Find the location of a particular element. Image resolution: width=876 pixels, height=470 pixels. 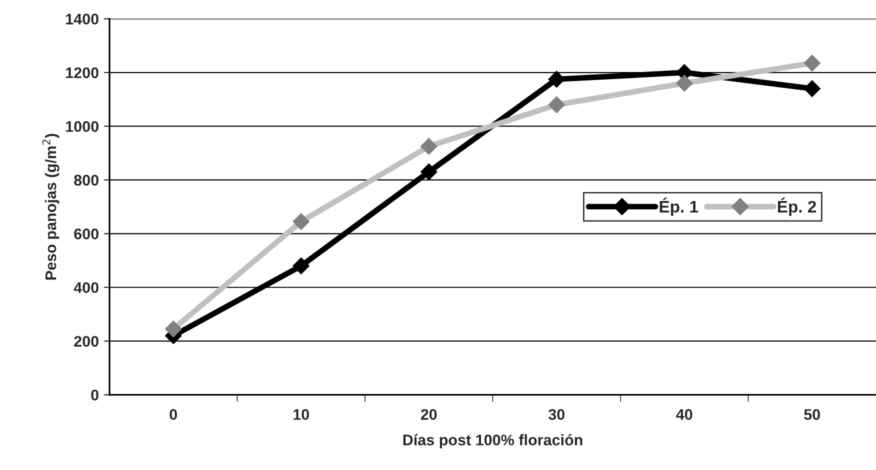

y-tick-label: 1200 is located at coordinates (82, 72).